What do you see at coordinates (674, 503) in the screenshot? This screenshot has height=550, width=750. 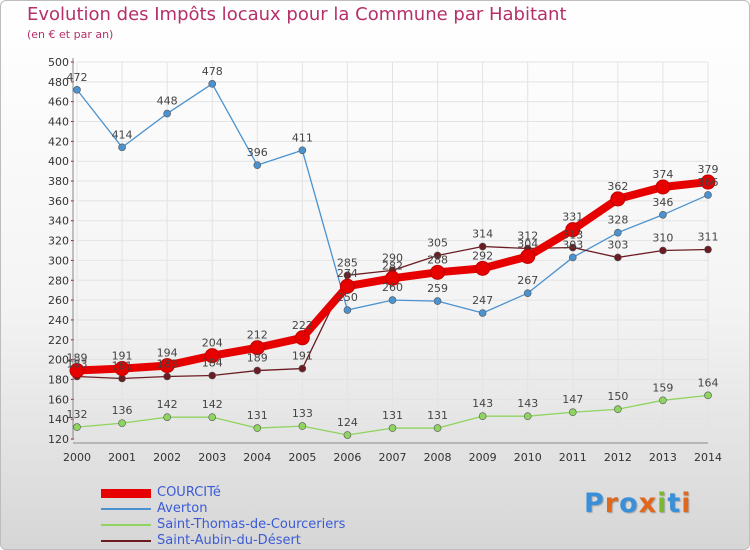 I see `logo-letter: t` at bounding box center [674, 503].